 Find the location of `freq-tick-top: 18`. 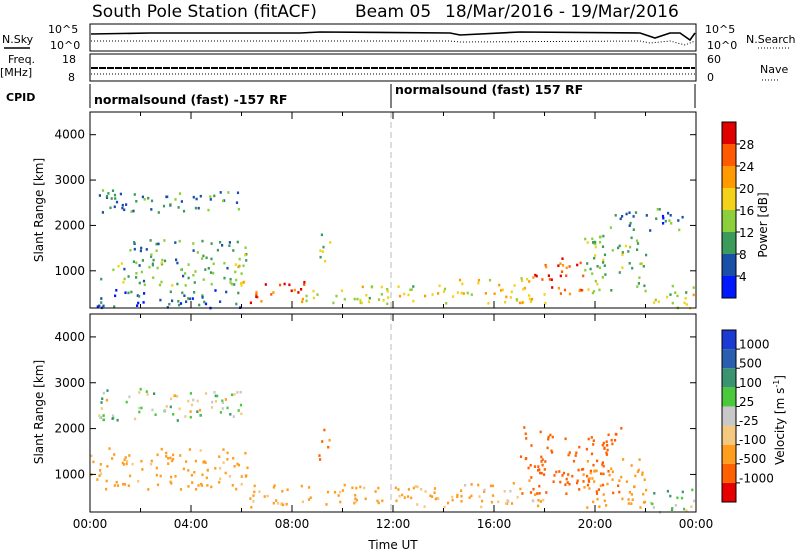

freq-tick-top: 18 is located at coordinates (69, 59).